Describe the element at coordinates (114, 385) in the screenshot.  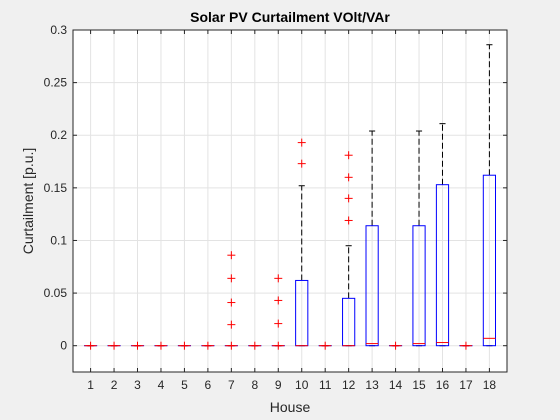
I see `x-tick-label: 2` at that location.